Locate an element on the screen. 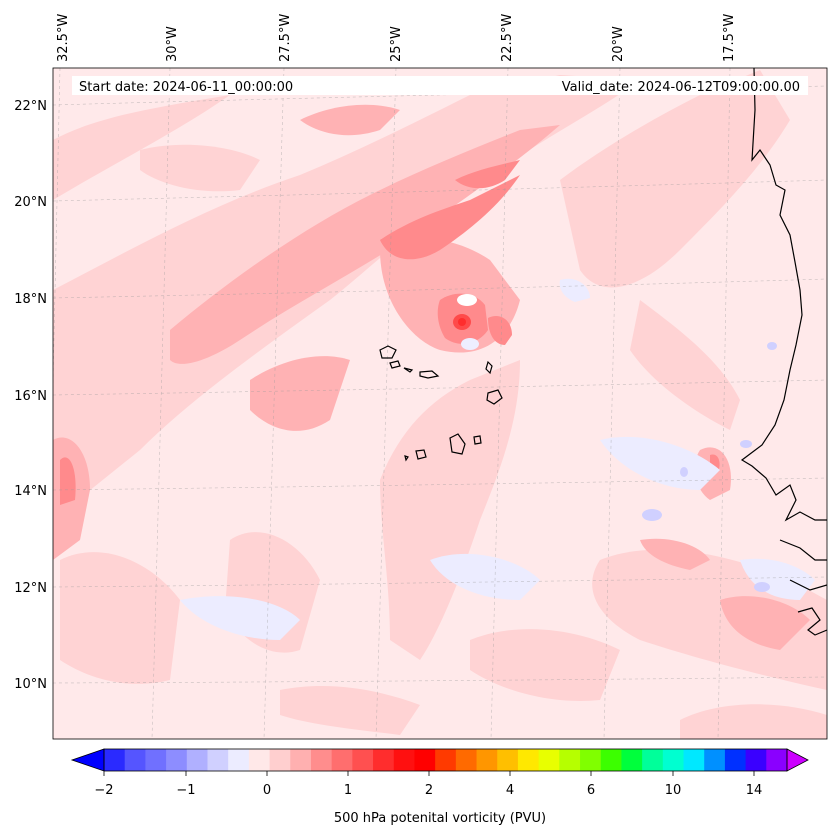  valid-date-label: Valid_date: 2024-06-12T09:00:00.00 is located at coordinates (681, 87).